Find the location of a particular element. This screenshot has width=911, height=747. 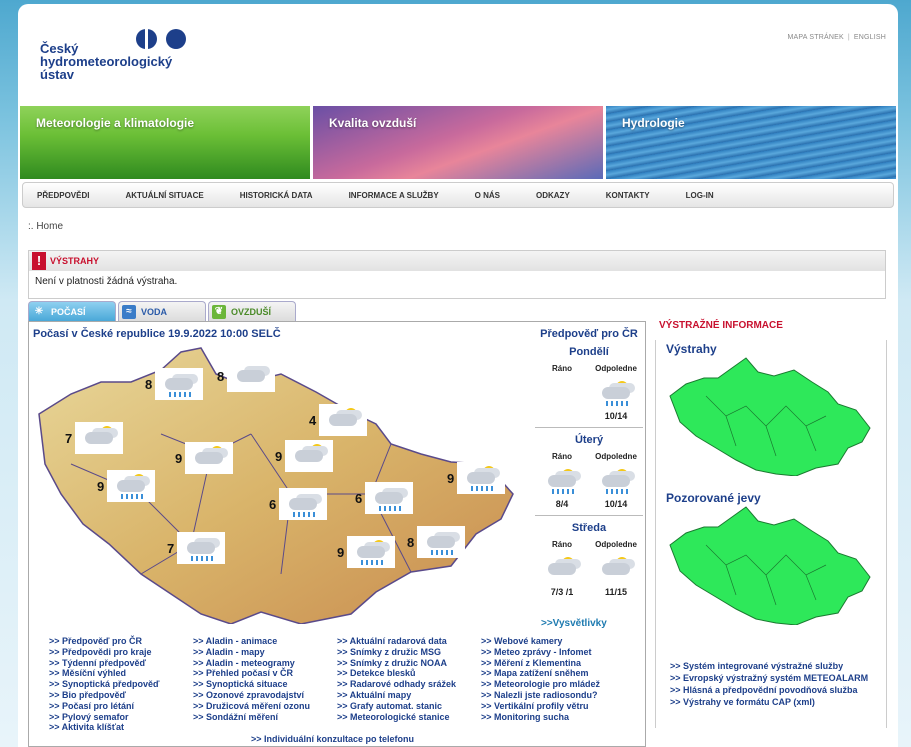

link-item: >> Aladin - animace is located at coordinates (235, 641).